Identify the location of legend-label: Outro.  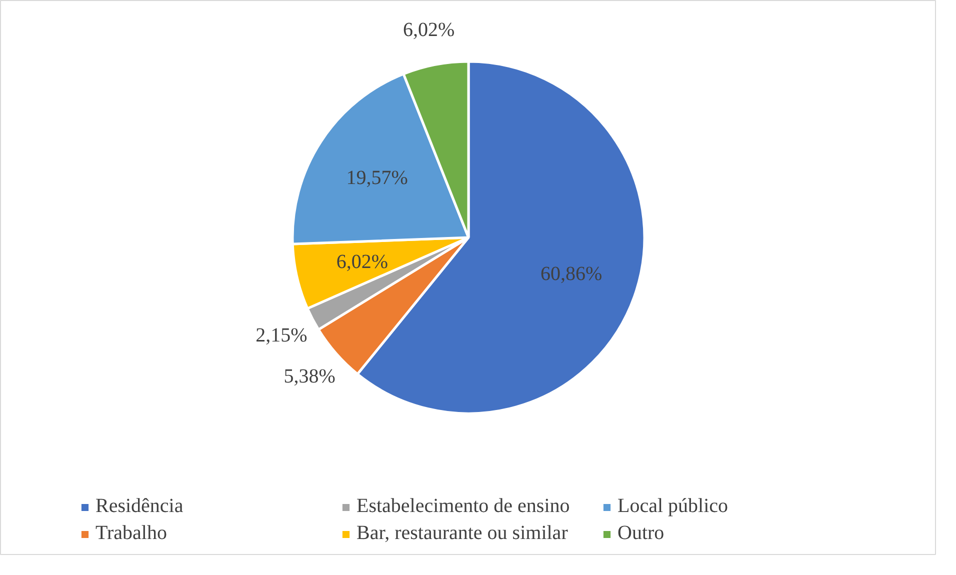
(642, 533).